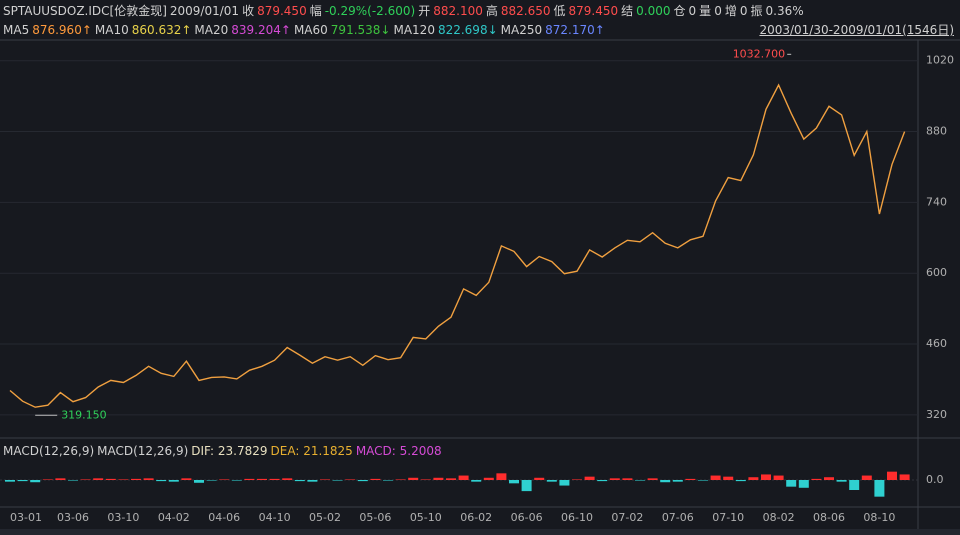 The height and width of the screenshot is (535, 960). What do you see at coordinates (940, 60) in the screenshot?
I see `y-tick-label: 1020` at bounding box center [940, 60].